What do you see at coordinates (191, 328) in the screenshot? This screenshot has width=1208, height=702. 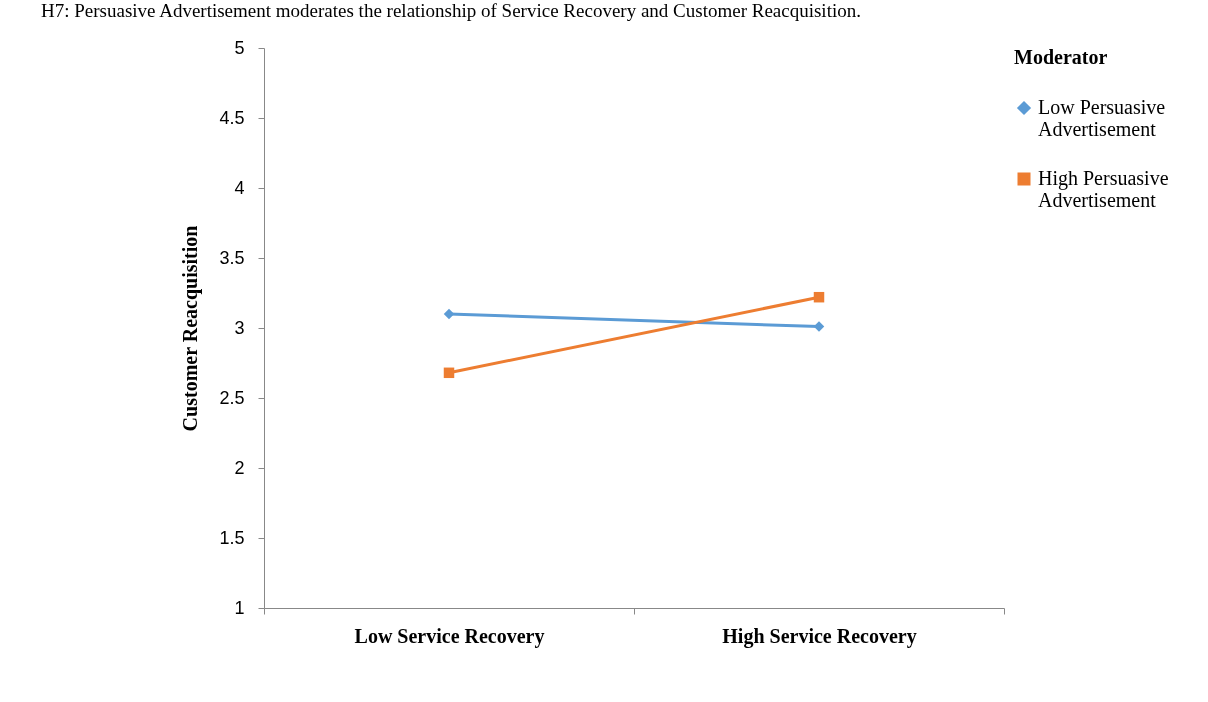 I see `y-axis-title: Customer Reacquisition` at bounding box center [191, 328].